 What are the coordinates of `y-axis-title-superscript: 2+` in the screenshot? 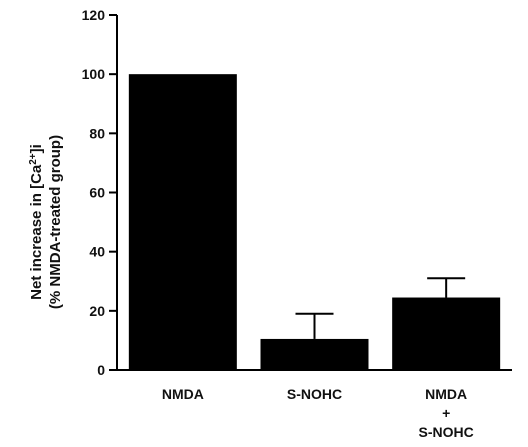 It's located at (33, 159).